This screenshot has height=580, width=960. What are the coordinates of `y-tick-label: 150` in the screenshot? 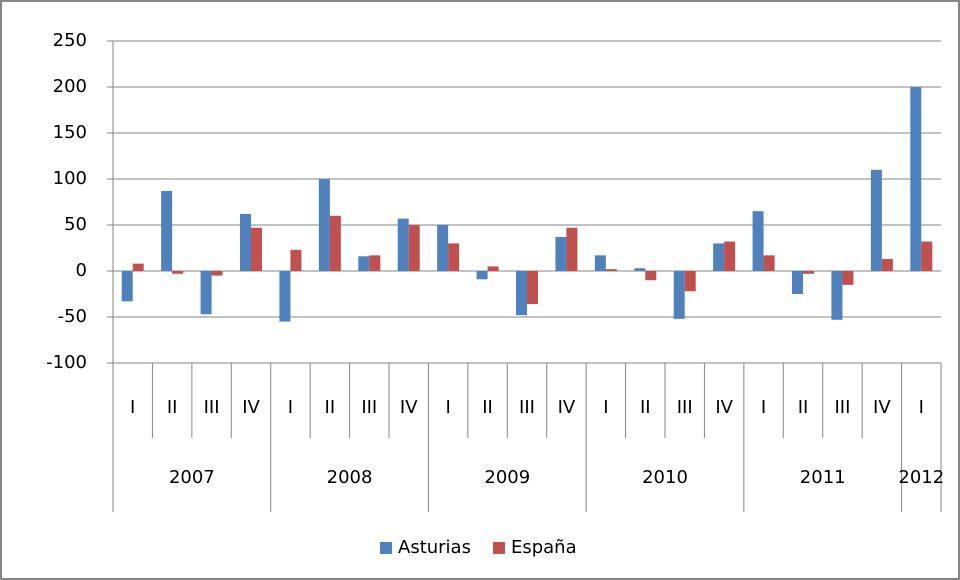 It's located at (70, 132).